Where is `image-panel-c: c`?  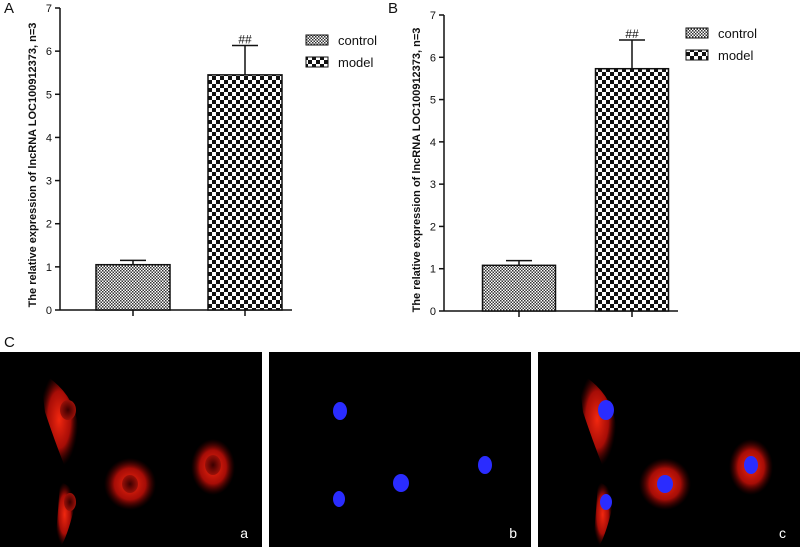
image-panel-c: c is located at coordinates (669, 449).